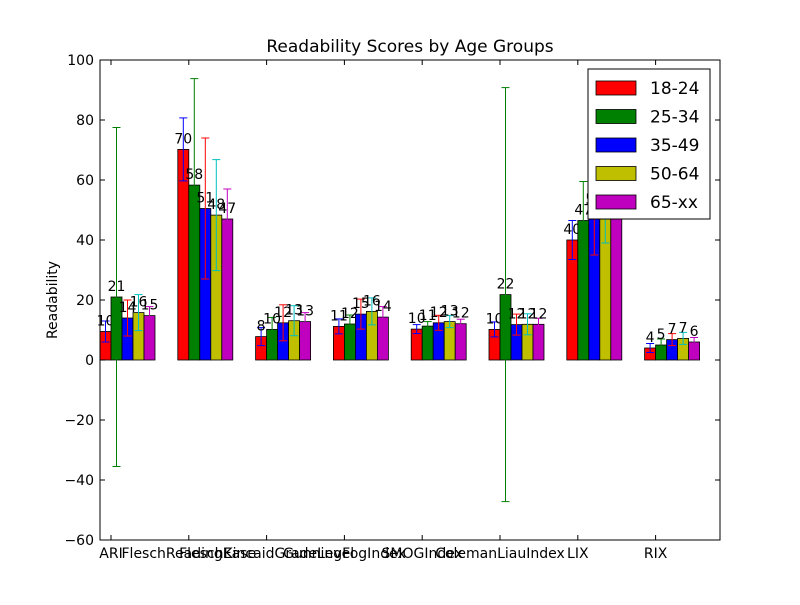  What do you see at coordinates (85, 181) in the screenshot?
I see `y-tick-label: 60` at bounding box center [85, 181].